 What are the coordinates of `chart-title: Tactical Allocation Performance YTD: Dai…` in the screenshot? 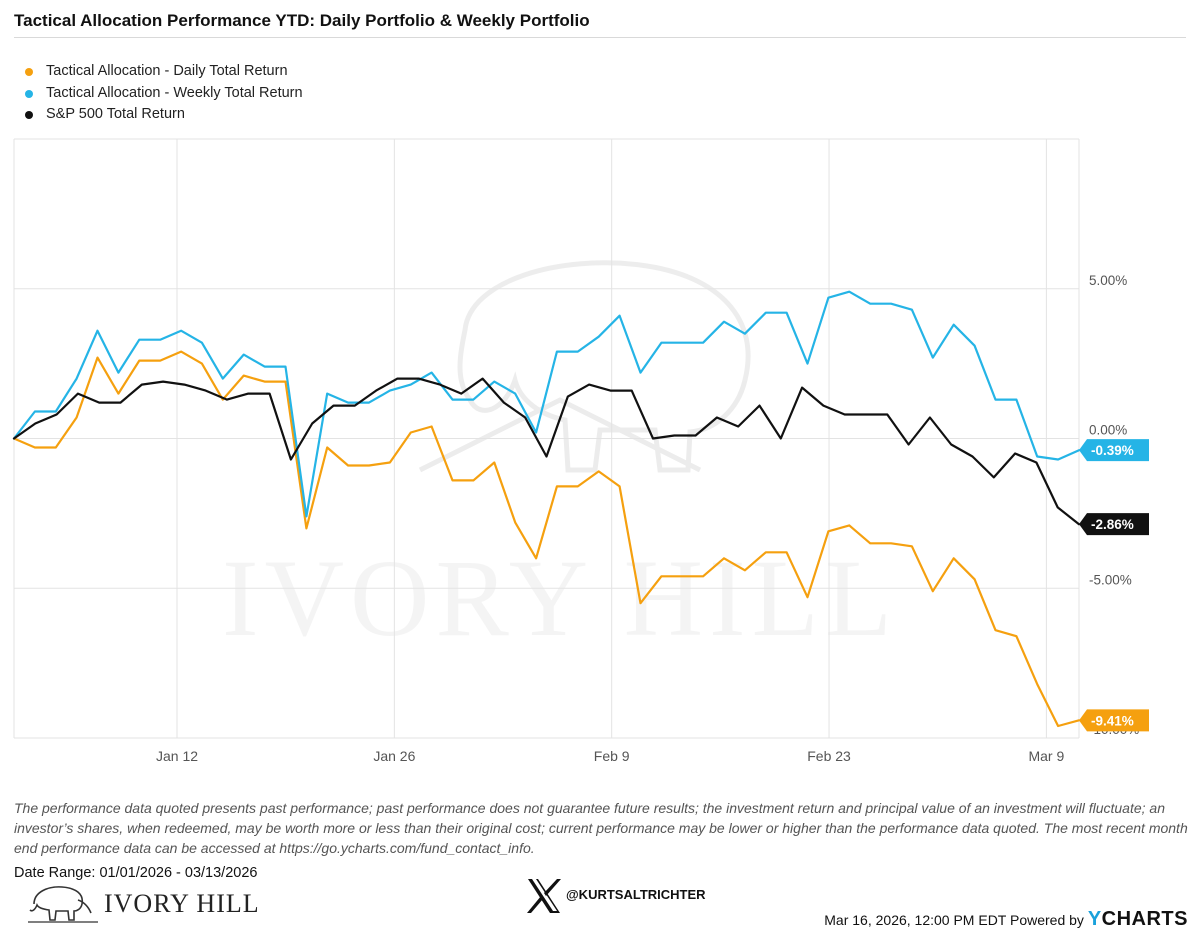 It's located at (302, 20).